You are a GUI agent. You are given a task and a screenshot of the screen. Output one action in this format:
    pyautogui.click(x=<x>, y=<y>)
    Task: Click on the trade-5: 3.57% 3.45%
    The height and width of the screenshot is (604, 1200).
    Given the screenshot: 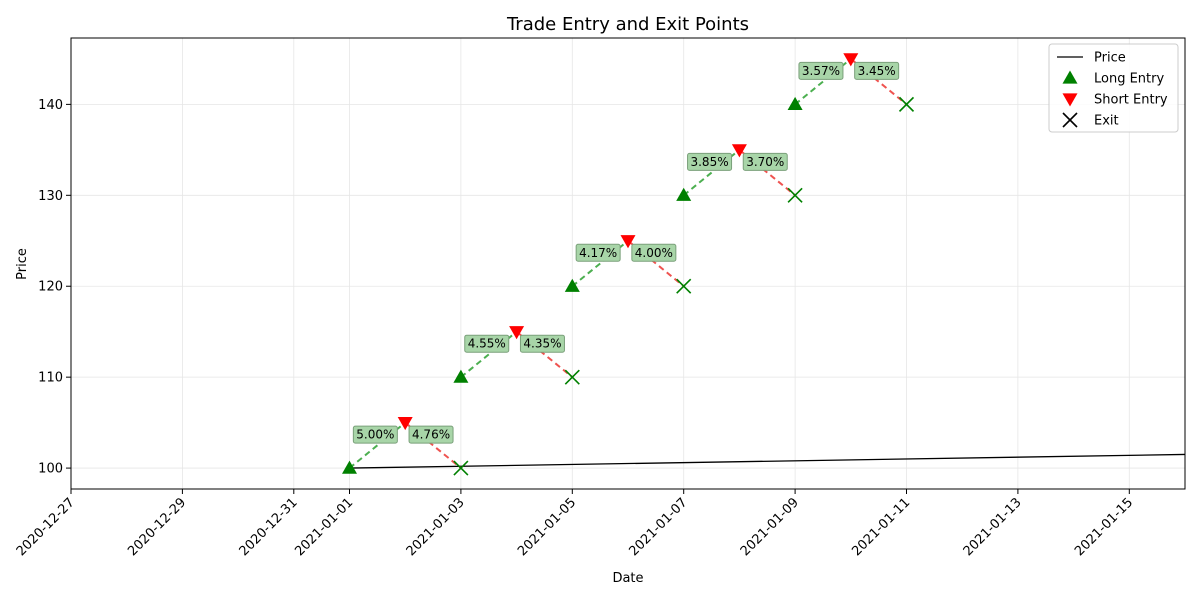 What is the action you would take?
    pyautogui.click(x=851, y=82)
    